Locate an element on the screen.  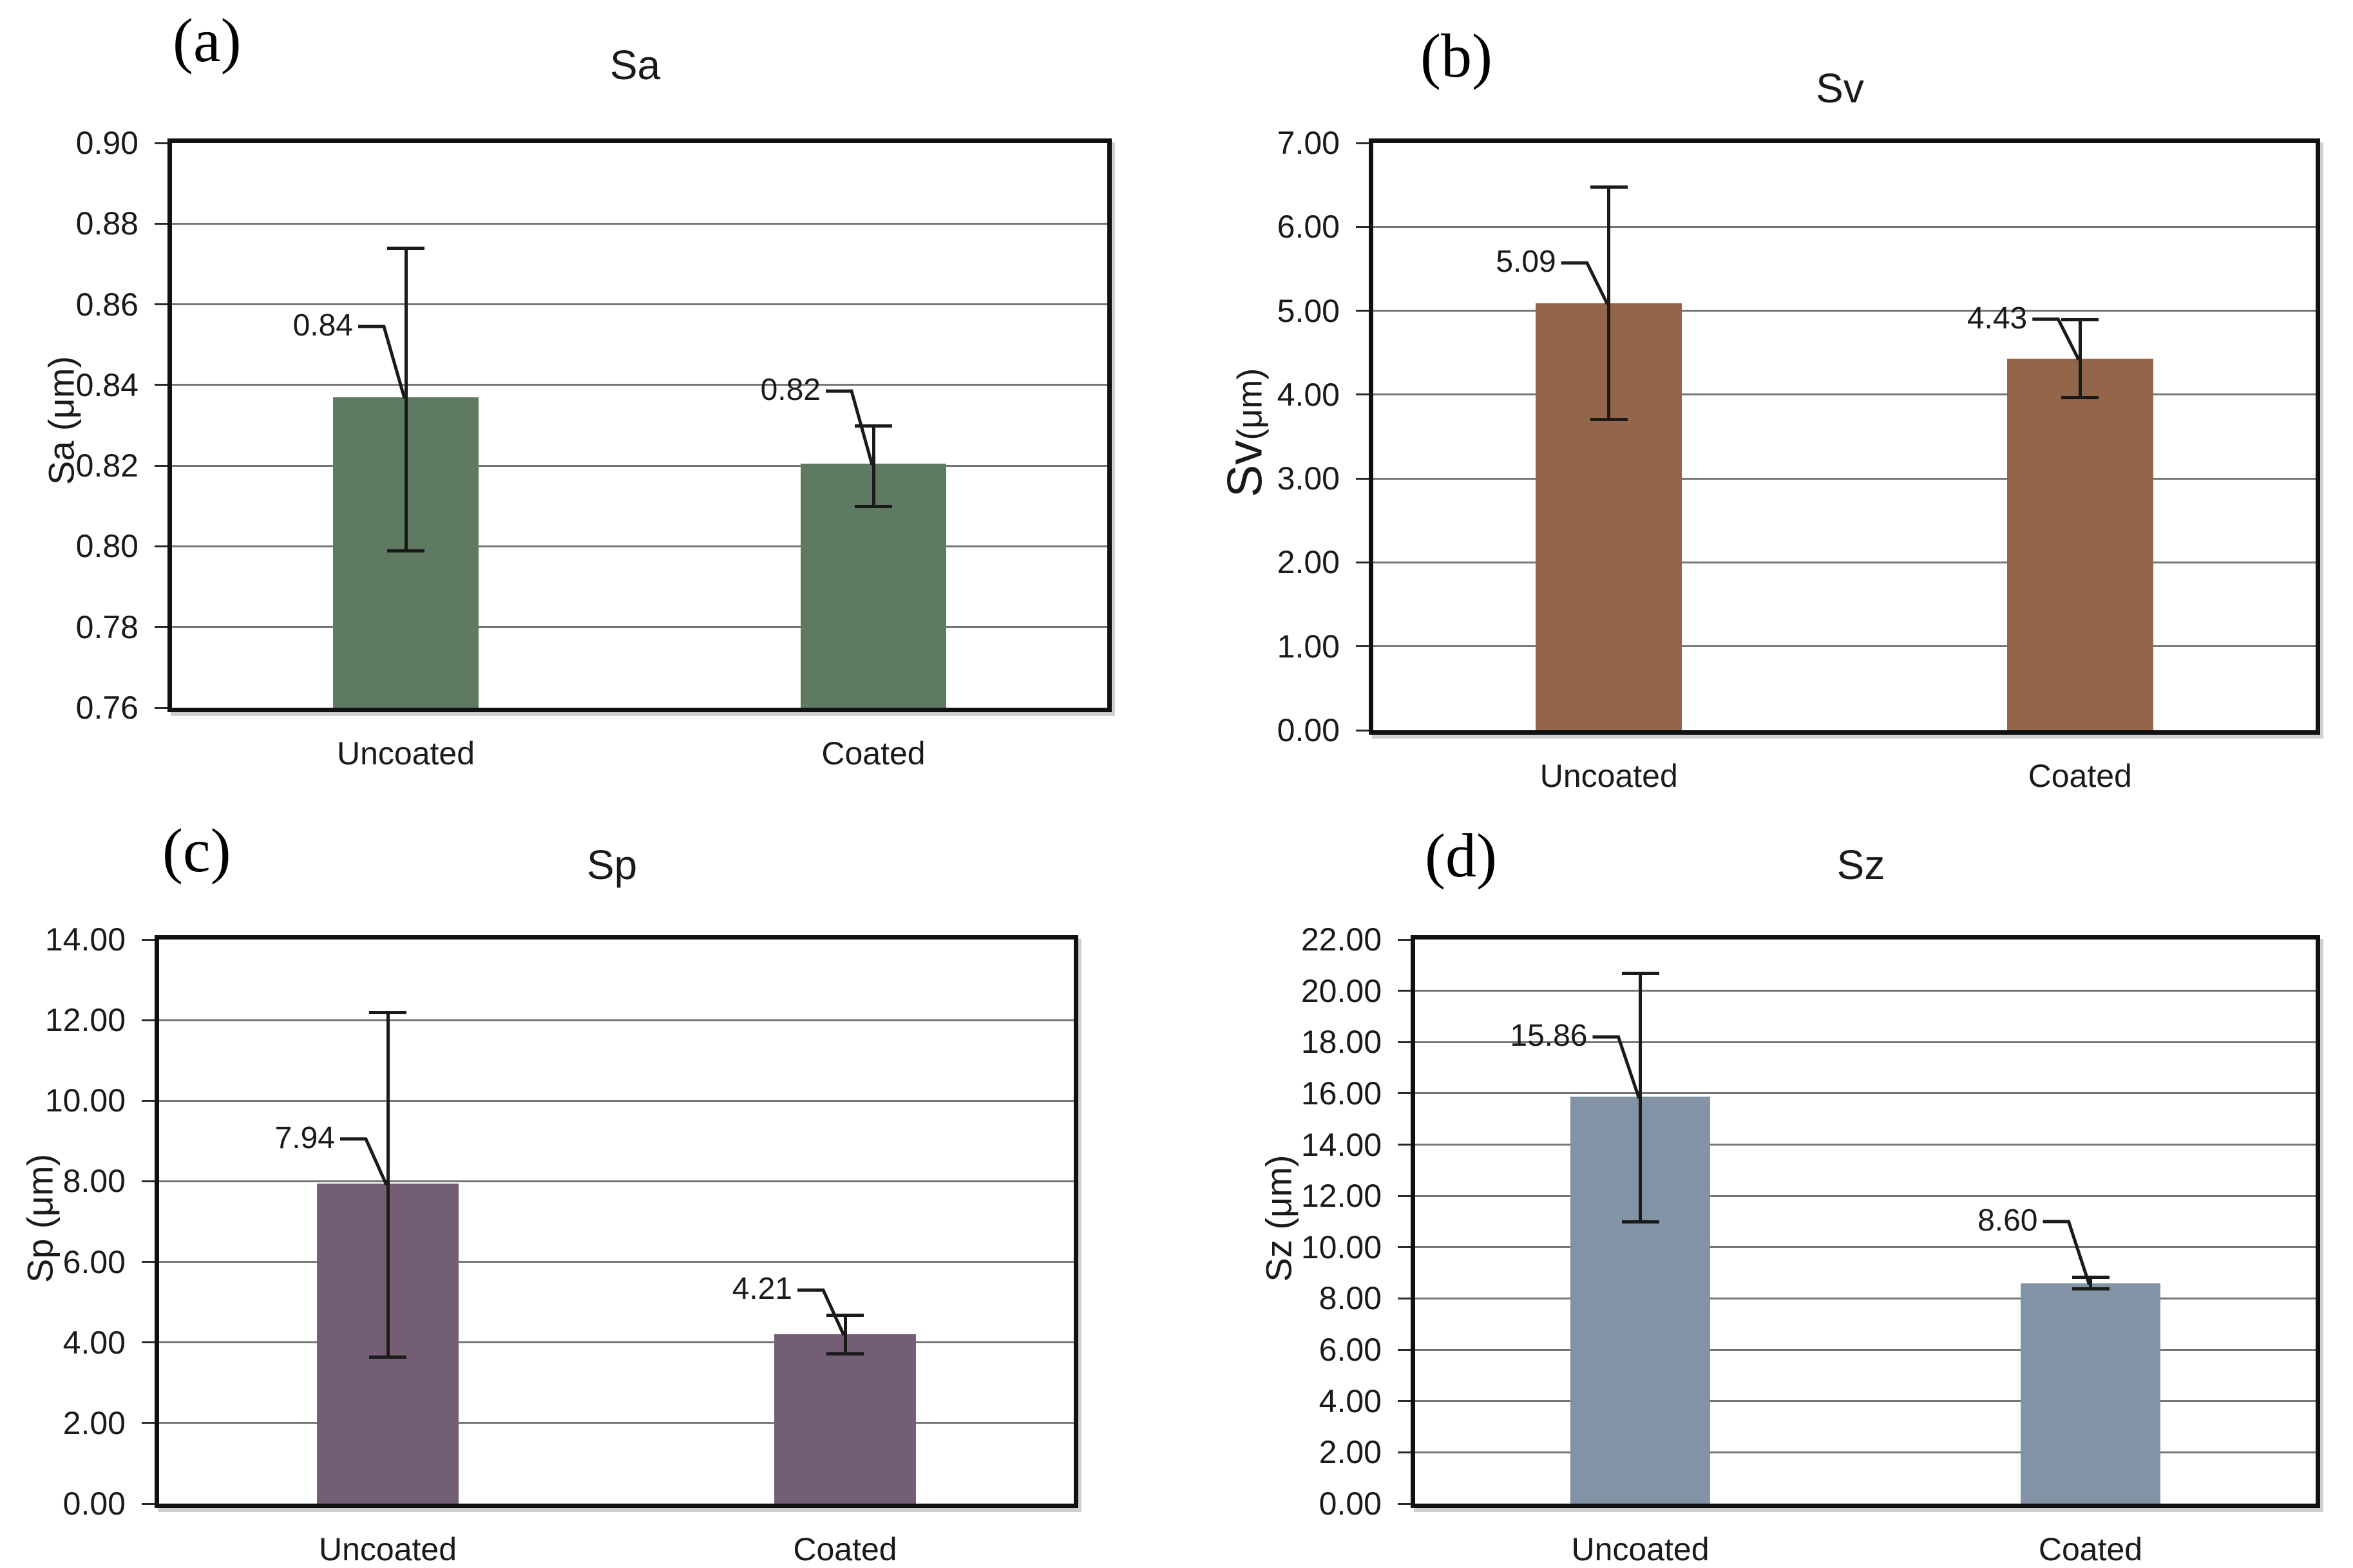
y-axis-tick-label: 16.00 is located at coordinates (1341, 1093).